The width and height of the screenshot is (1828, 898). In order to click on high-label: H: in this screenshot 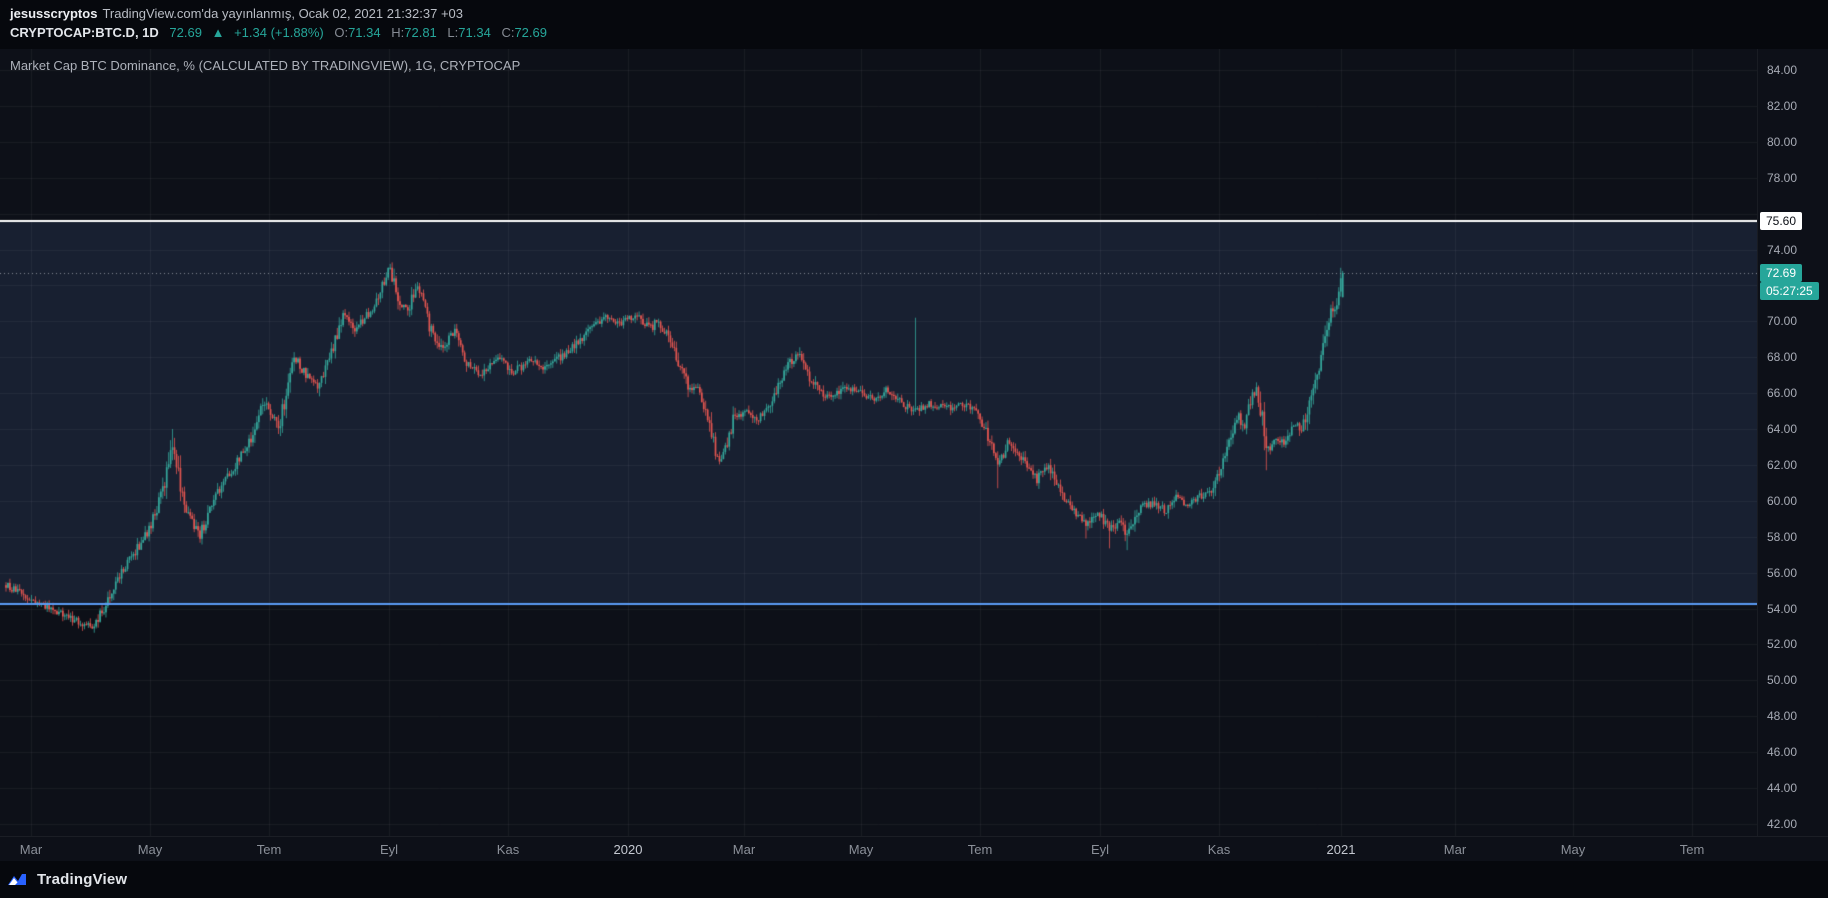, I will do `click(398, 32)`.